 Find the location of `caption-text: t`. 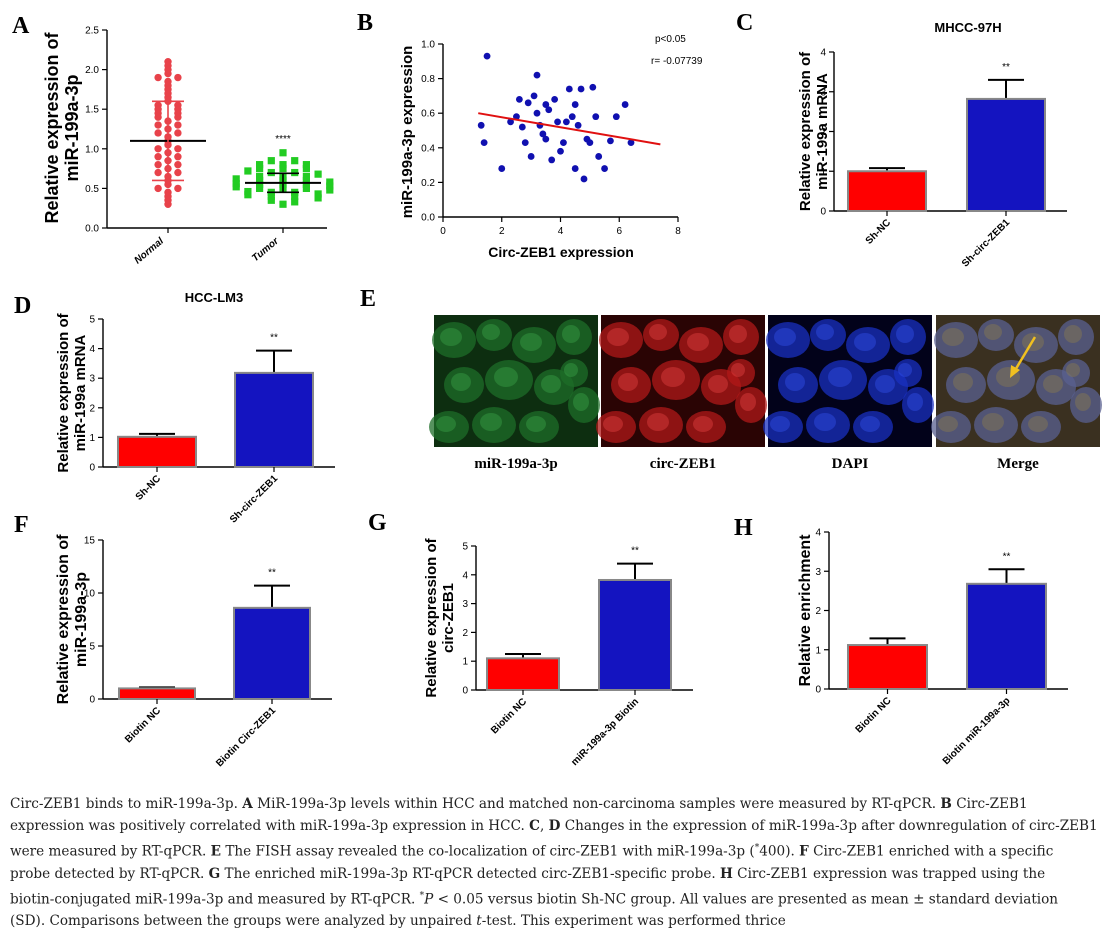

caption-text: t is located at coordinates (479, 921).